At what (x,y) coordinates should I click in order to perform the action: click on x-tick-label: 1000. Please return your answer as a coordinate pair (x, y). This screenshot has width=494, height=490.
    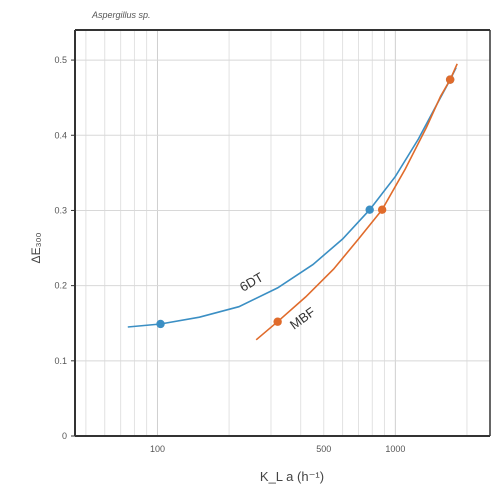
    Looking at the image, I should click on (395, 449).